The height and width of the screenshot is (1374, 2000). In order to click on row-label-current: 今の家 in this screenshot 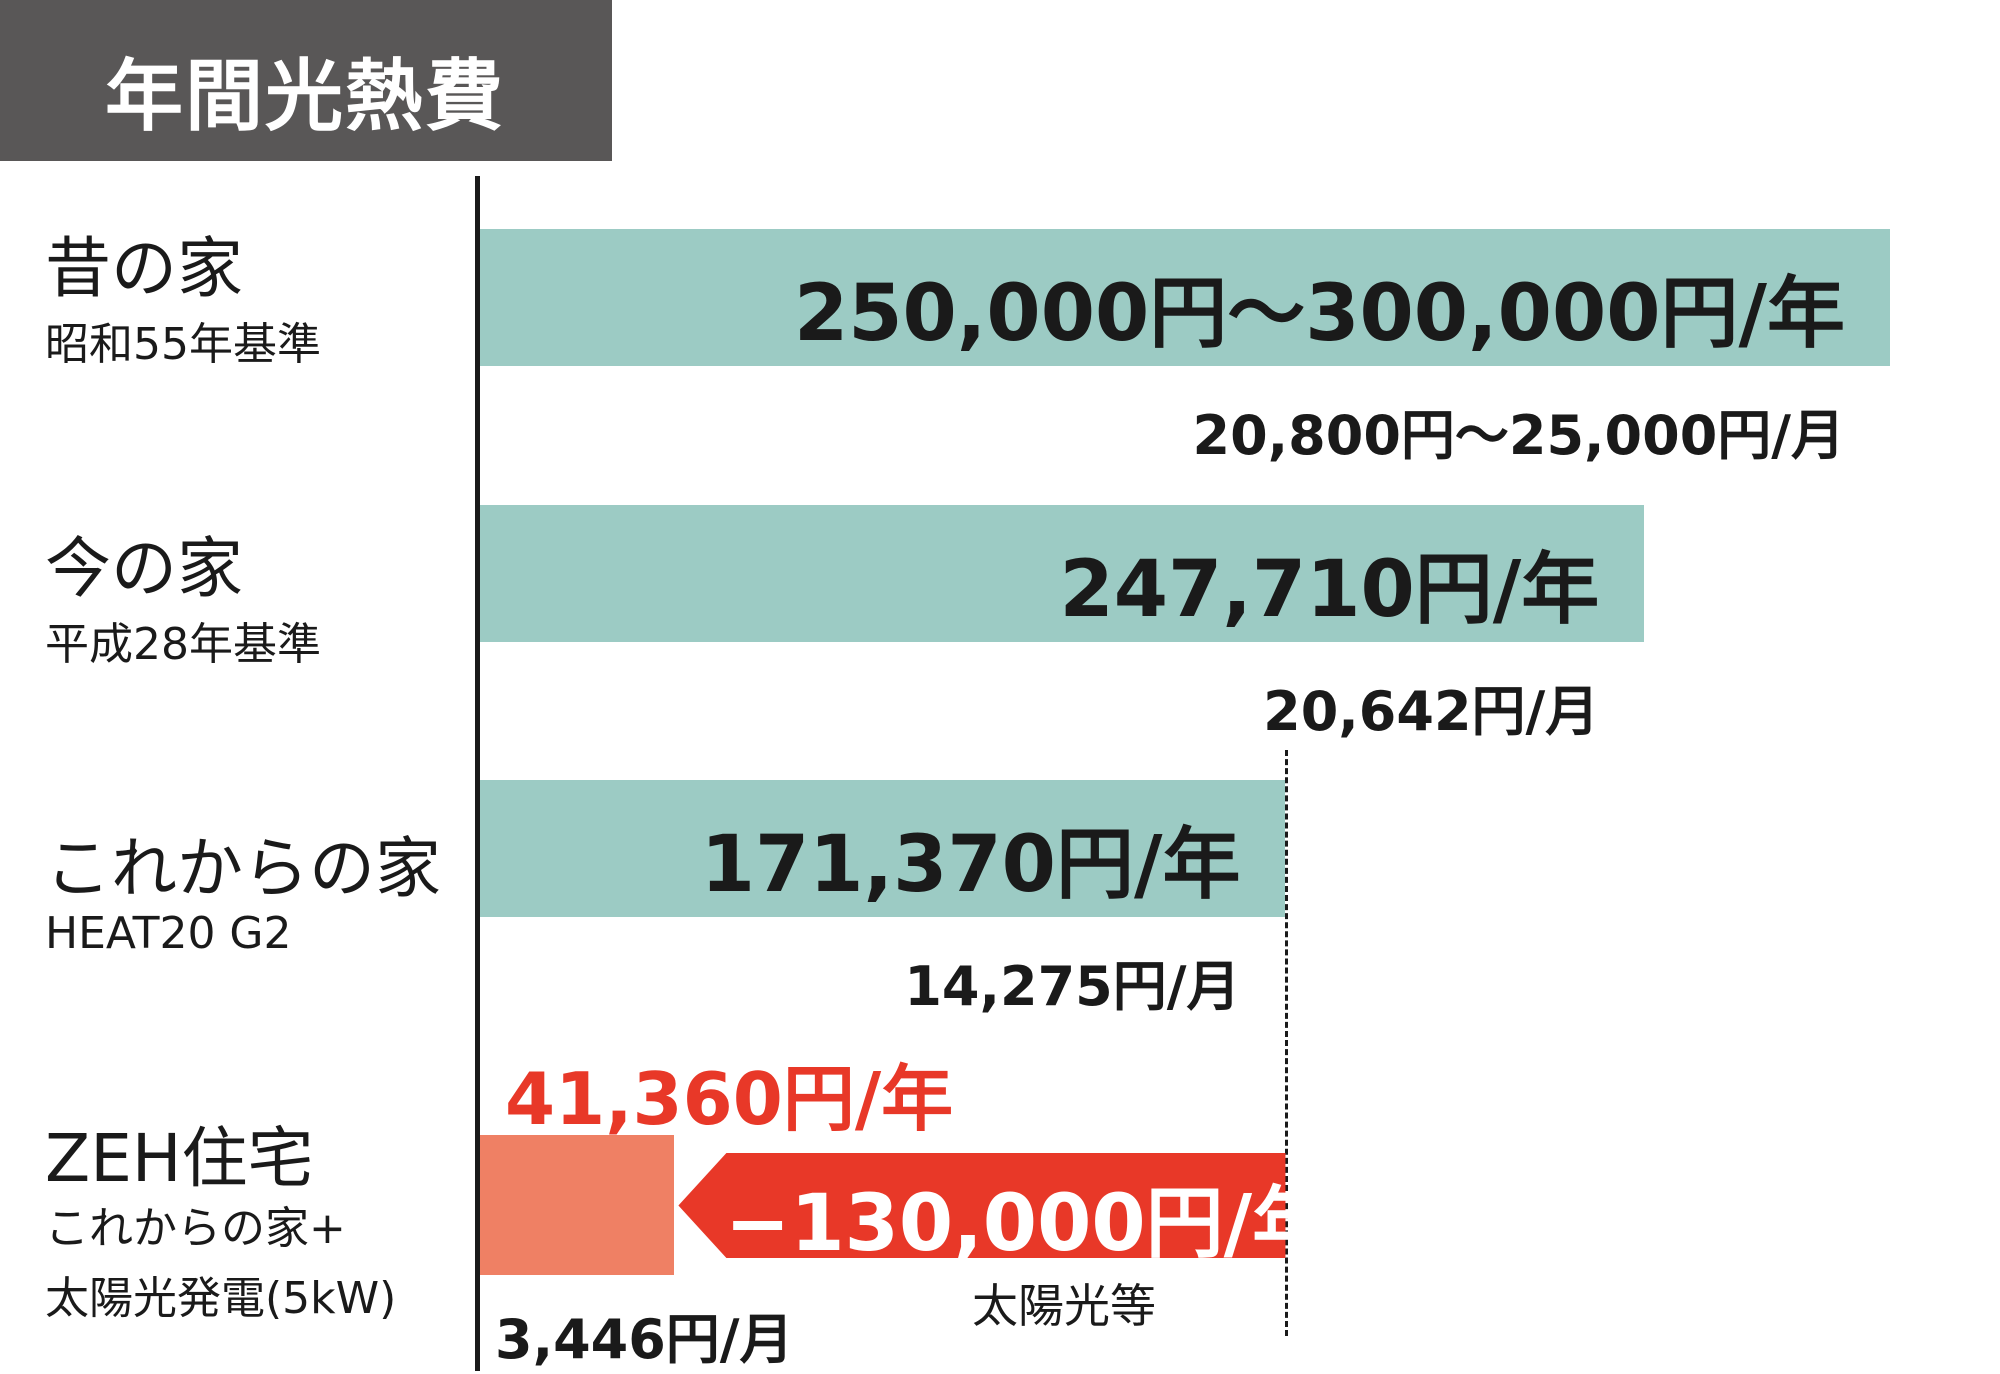, I will do `click(144, 568)`.